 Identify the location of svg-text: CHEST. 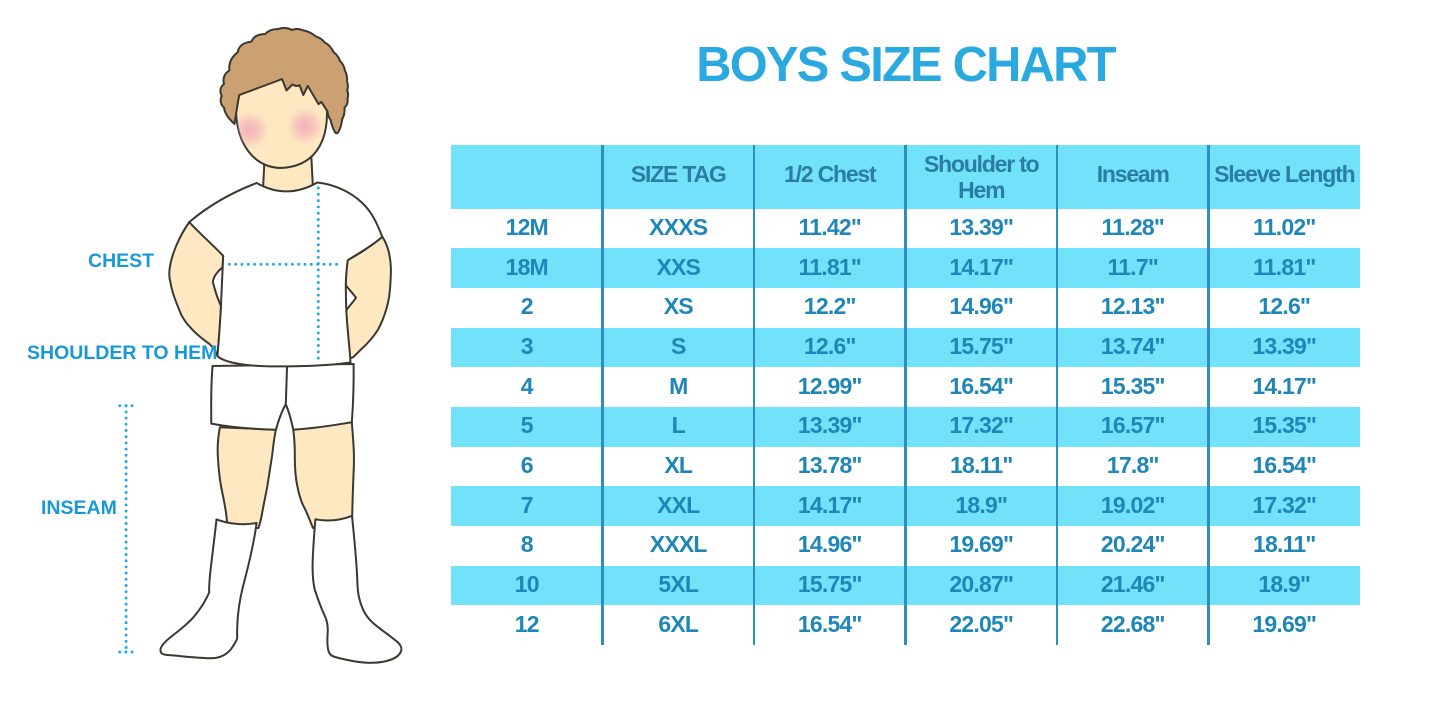
(121, 261).